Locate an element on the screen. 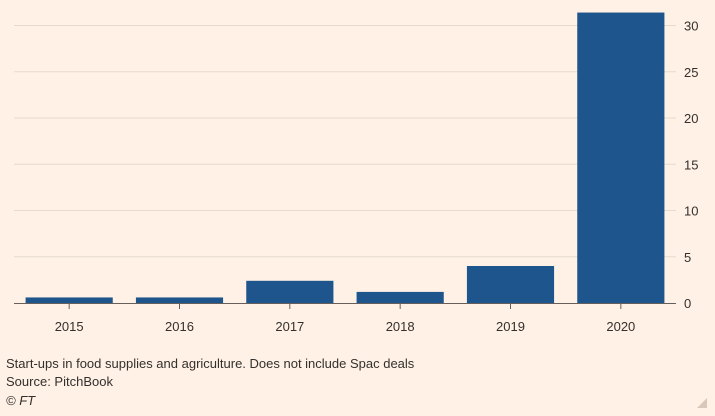 Image resolution: width=715 pixels, height=416 pixels. bar-2016 is located at coordinates (179, 300).